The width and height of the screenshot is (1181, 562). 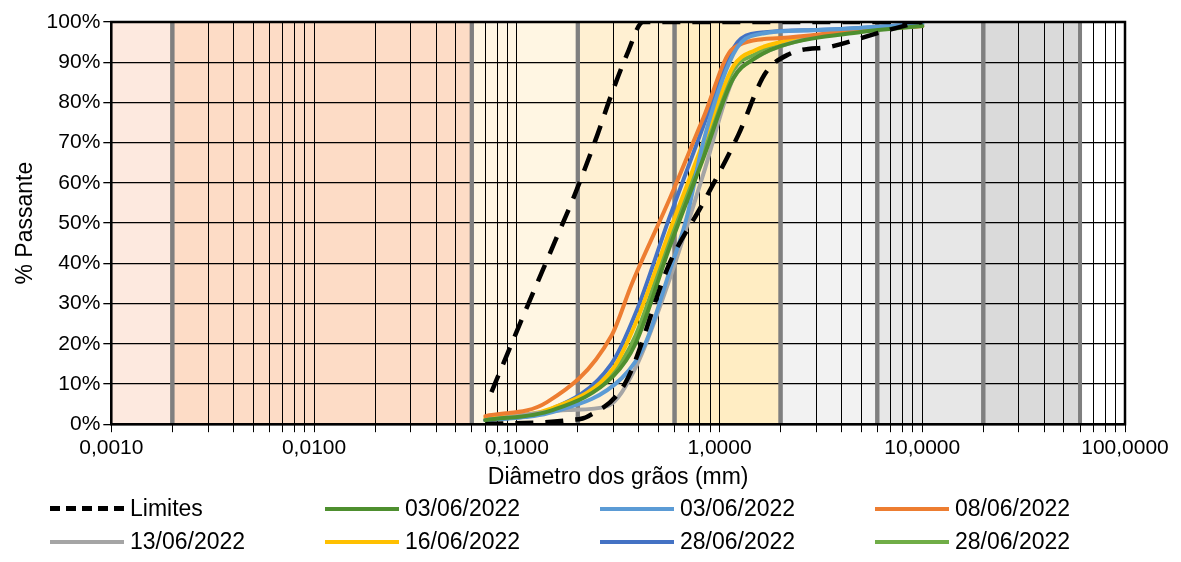 What do you see at coordinates (618, 475) in the screenshot?
I see `x-axis-title: Diâmetro dos grãos (mm)` at bounding box center [618, 475].